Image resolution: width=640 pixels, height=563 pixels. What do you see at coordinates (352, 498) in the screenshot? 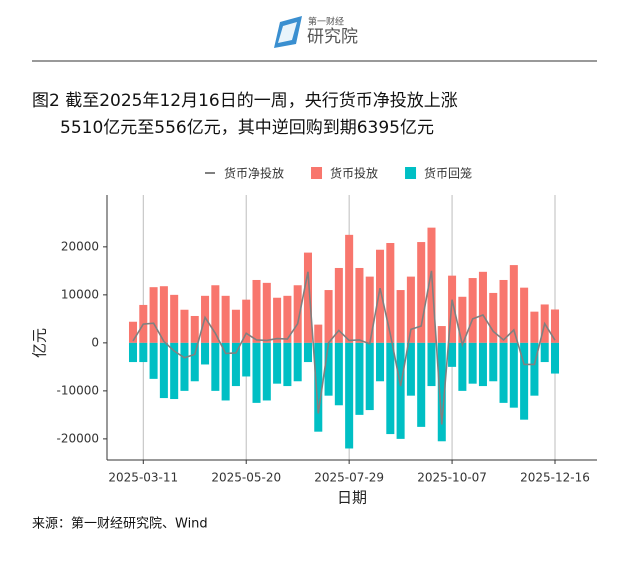
I see `x-axis-label: 日期` at bounding box center [352, 498].